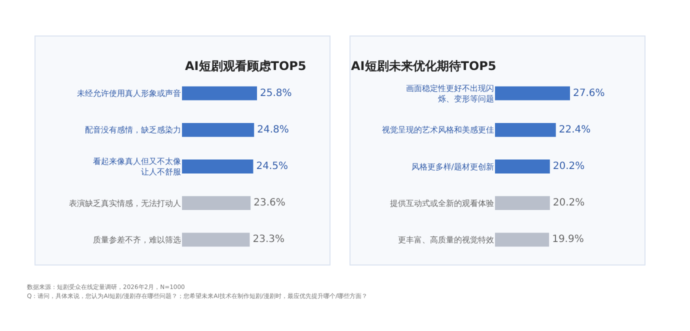  I want to click on data-label: 24.5%, so click(272, 166).